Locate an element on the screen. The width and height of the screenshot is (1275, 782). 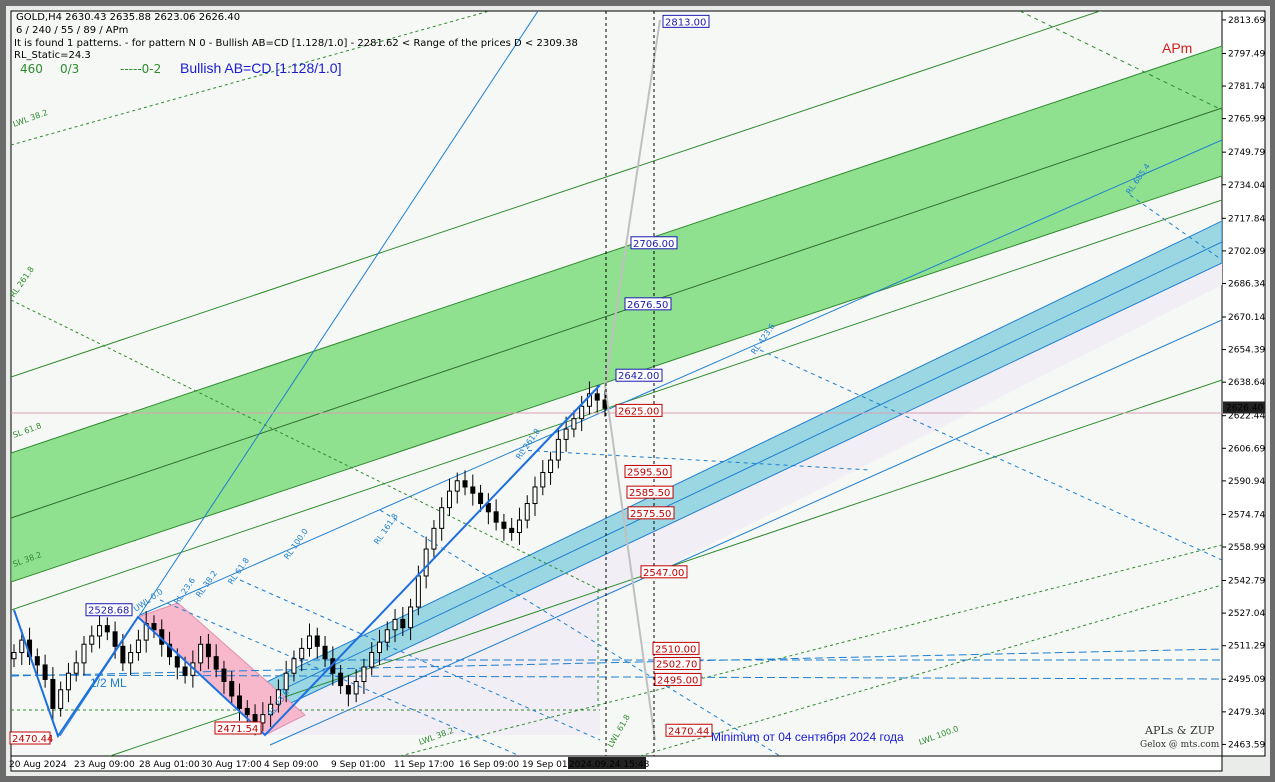
time-tick-label: 19 Sep 01:00 is located at coordinates (552, 765).